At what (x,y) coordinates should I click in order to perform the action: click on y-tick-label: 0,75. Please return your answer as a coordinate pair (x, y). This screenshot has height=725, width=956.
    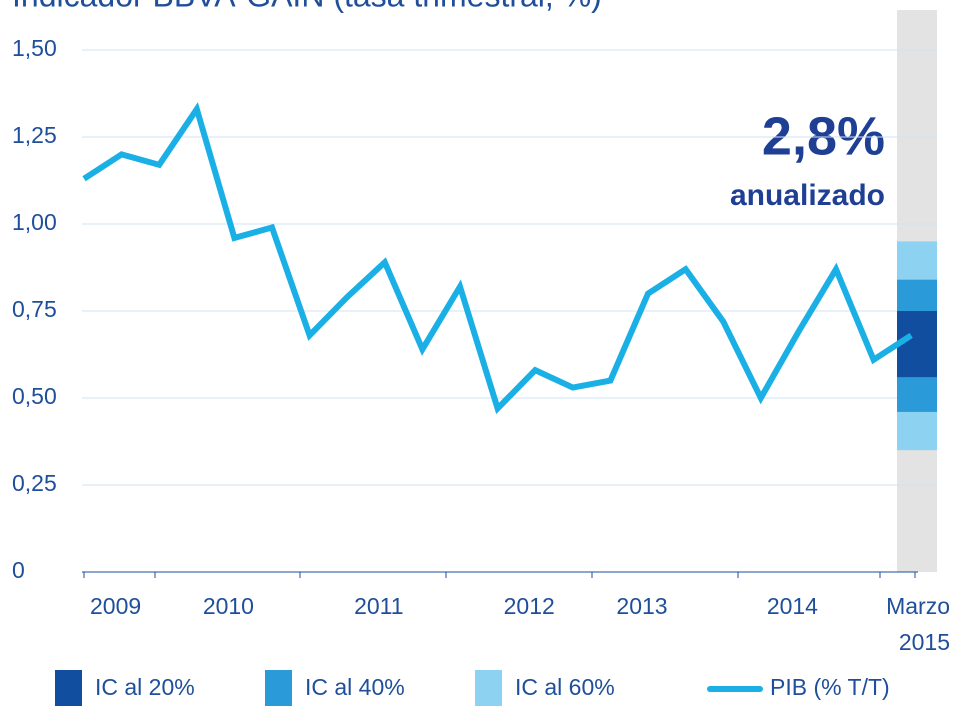
    Looking at the image, I should click on (34, 309).